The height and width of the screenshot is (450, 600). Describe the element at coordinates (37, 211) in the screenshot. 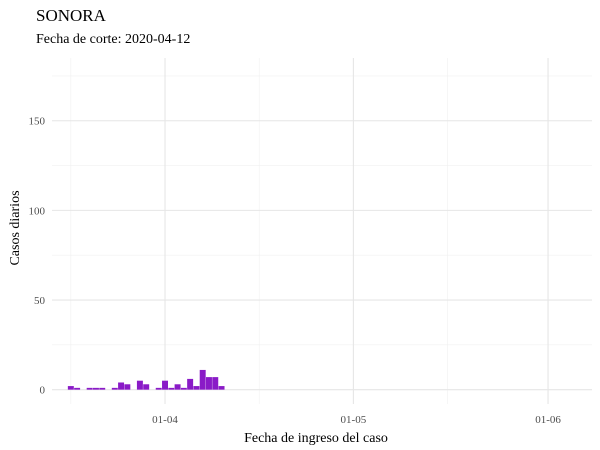

I see `y-tick-label: 100` at that location.